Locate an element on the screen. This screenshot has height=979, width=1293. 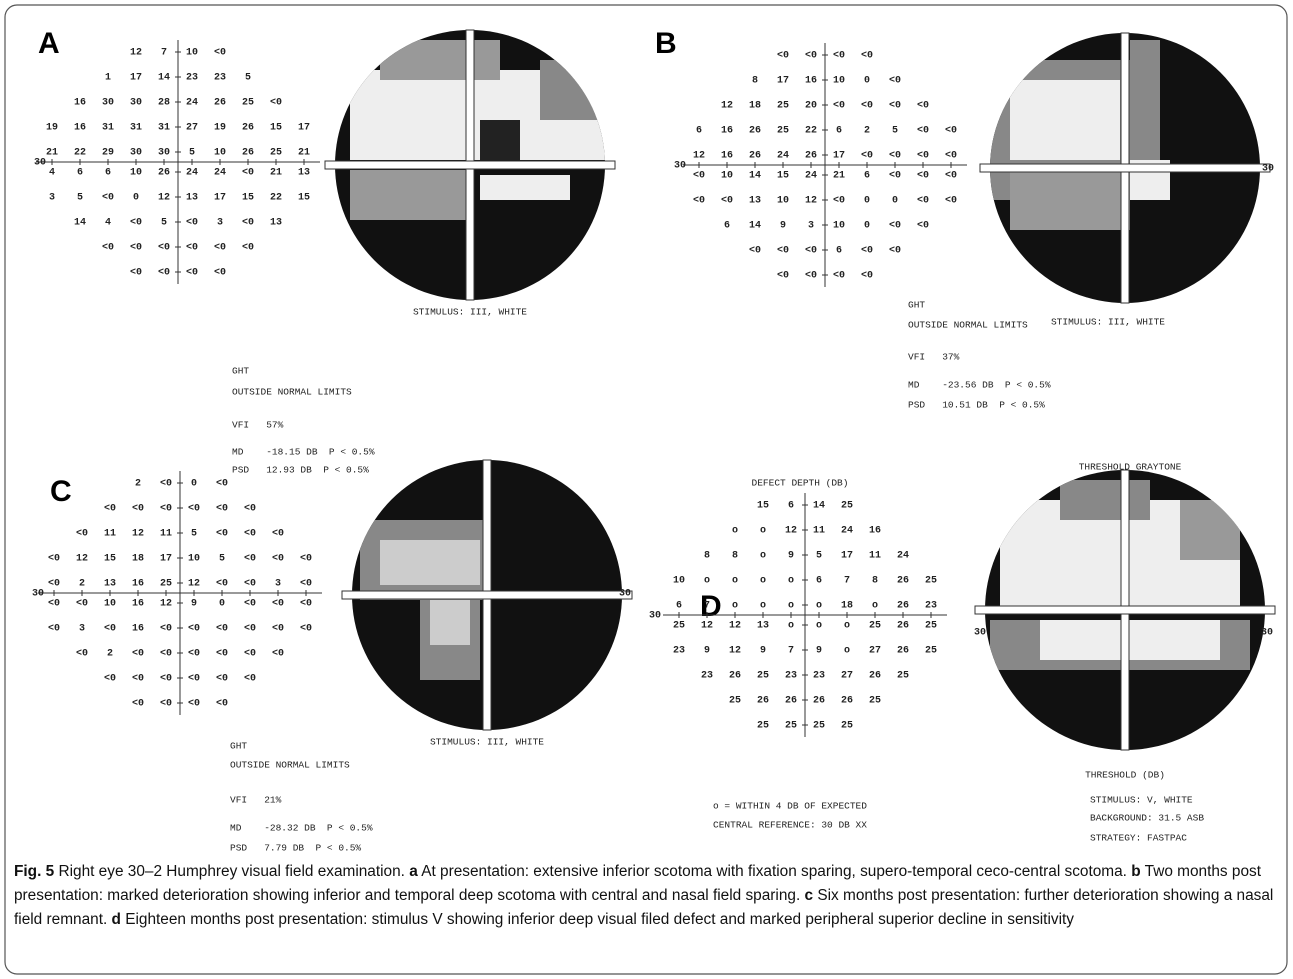
cross-h is located at coordinates (487, 595).